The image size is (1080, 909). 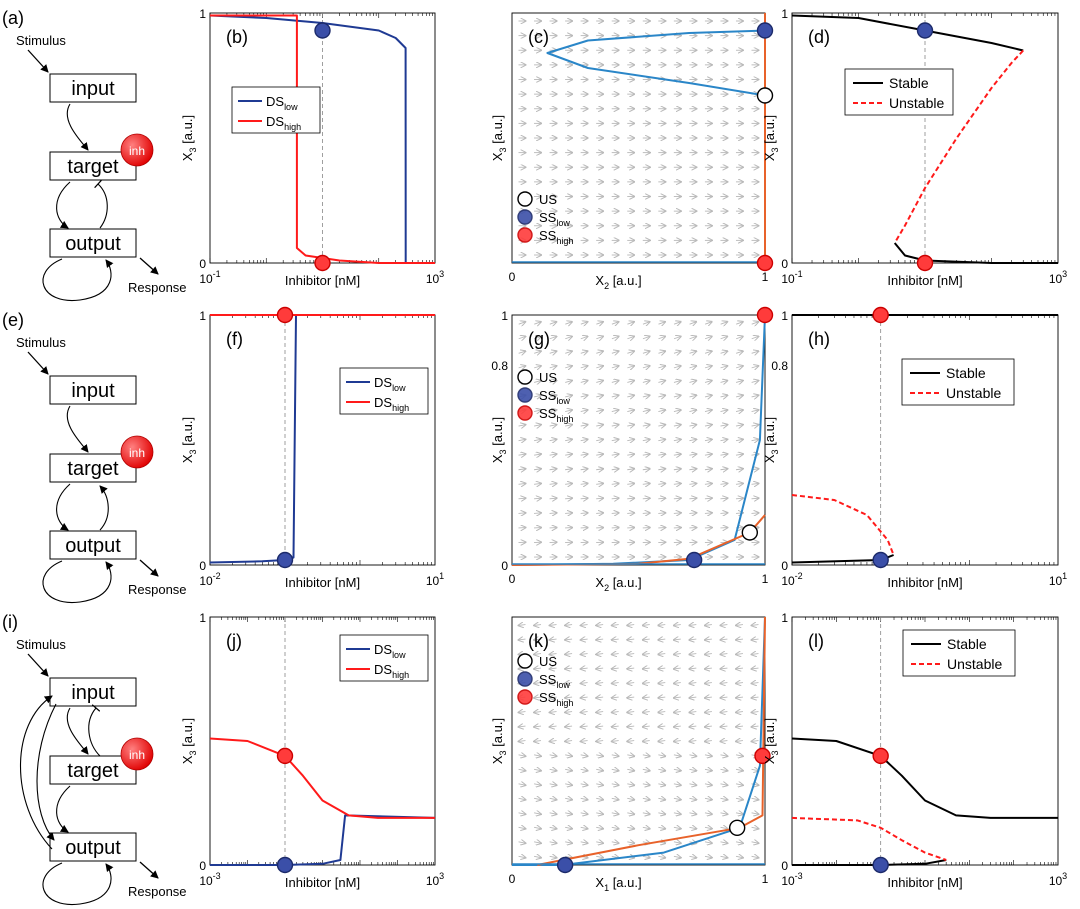 What do you see at coordinates (94, 456) in the screenshot?
I see `network-diagram: (e)StimulusinputtargetoutputinhResponse` at bounding box center [94, 456].